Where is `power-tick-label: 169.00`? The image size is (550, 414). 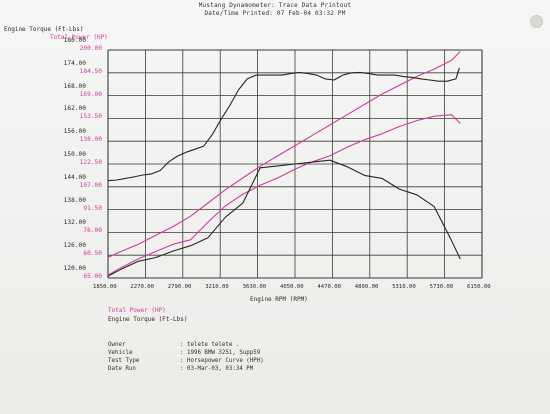
power-tick-label: 169.00 is located at coordinates (90, 94).